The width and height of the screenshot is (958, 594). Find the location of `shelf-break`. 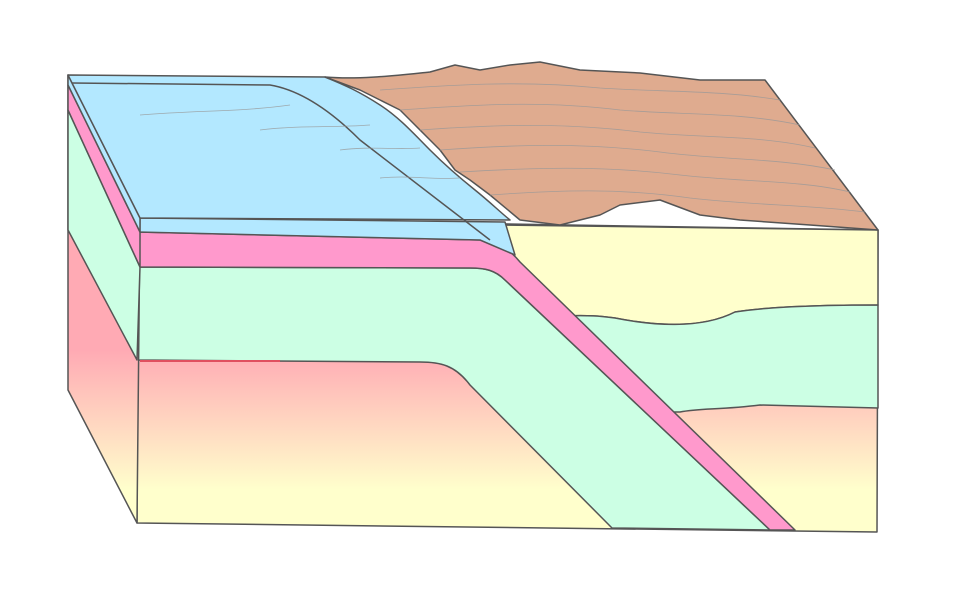

shelf-break is located at coordinates (281, 161).